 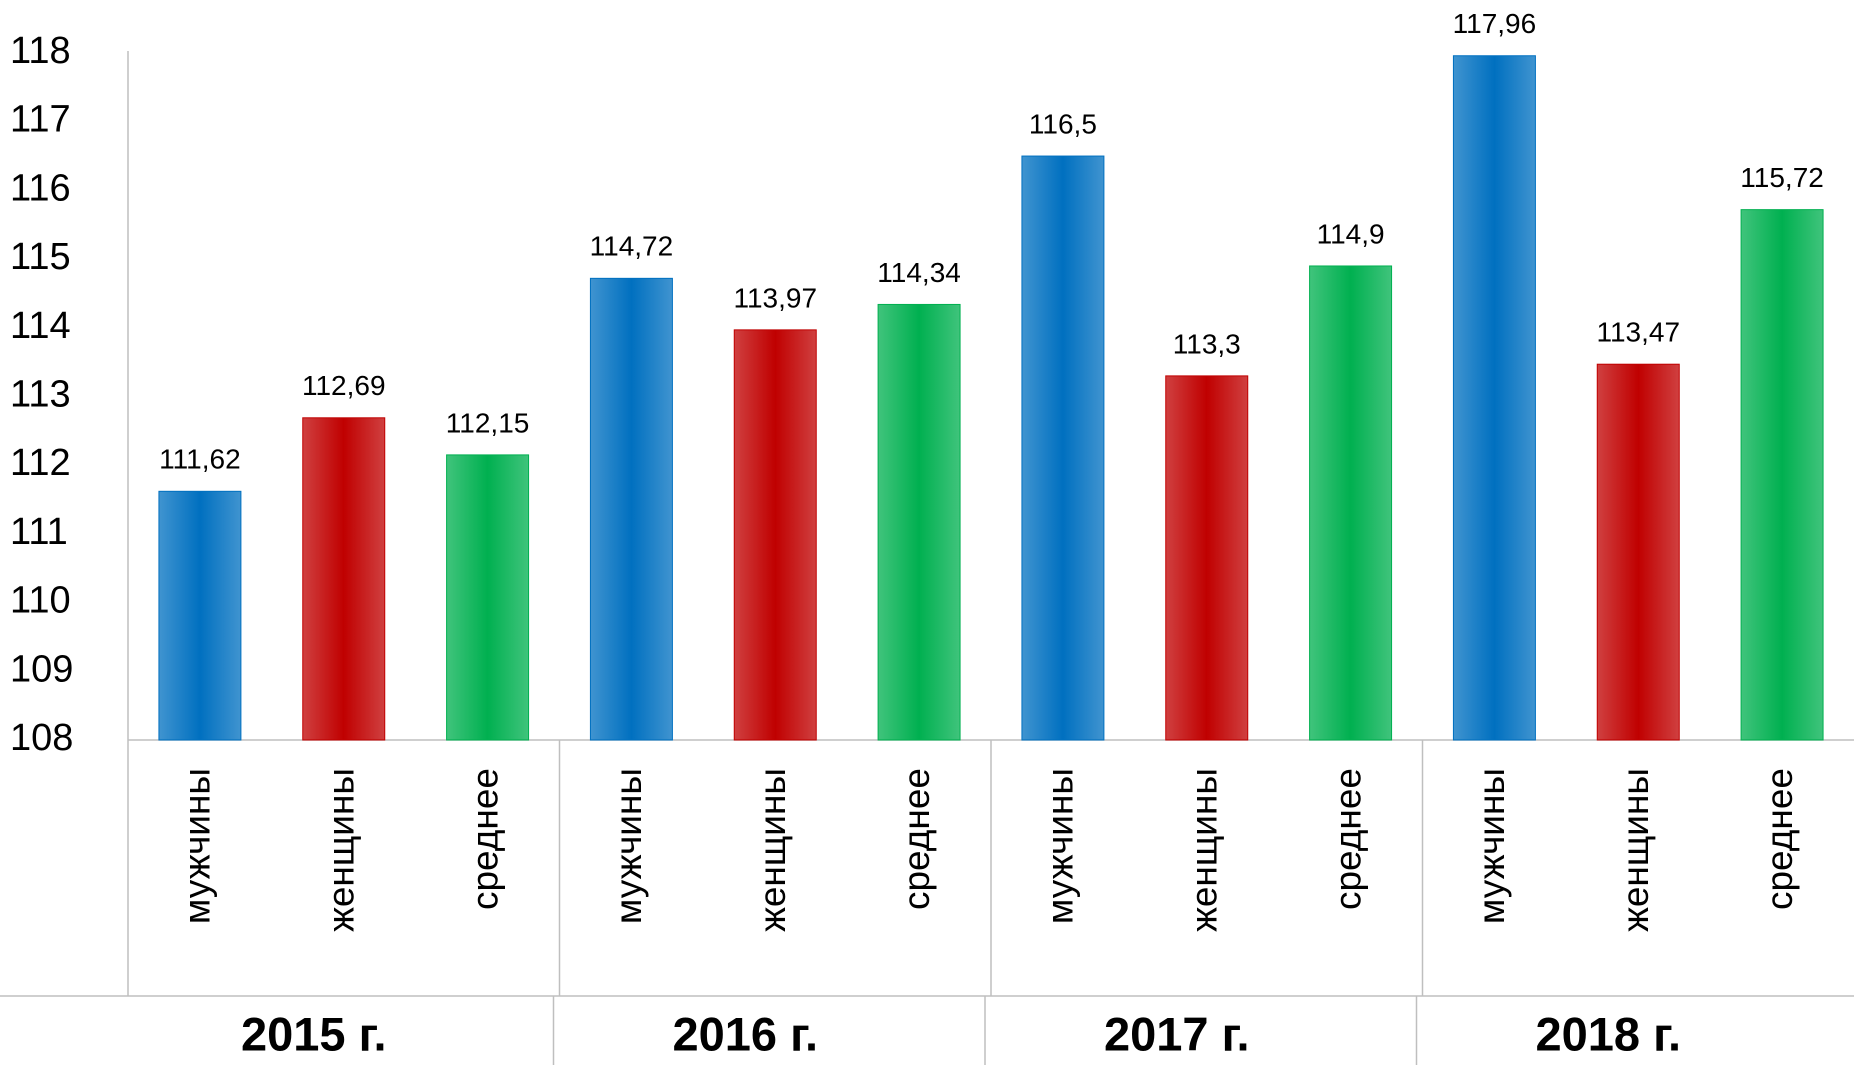 I want to click on value-label: 116,5, so click(x=1063, y=123).